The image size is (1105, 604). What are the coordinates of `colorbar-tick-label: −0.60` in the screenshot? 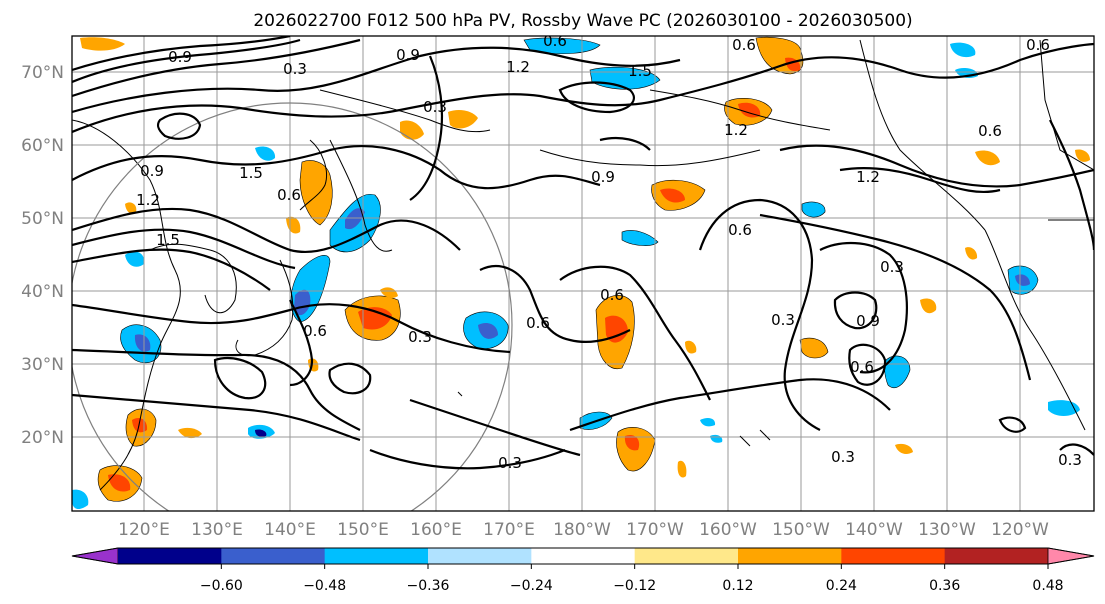 It's located at (221, 586).